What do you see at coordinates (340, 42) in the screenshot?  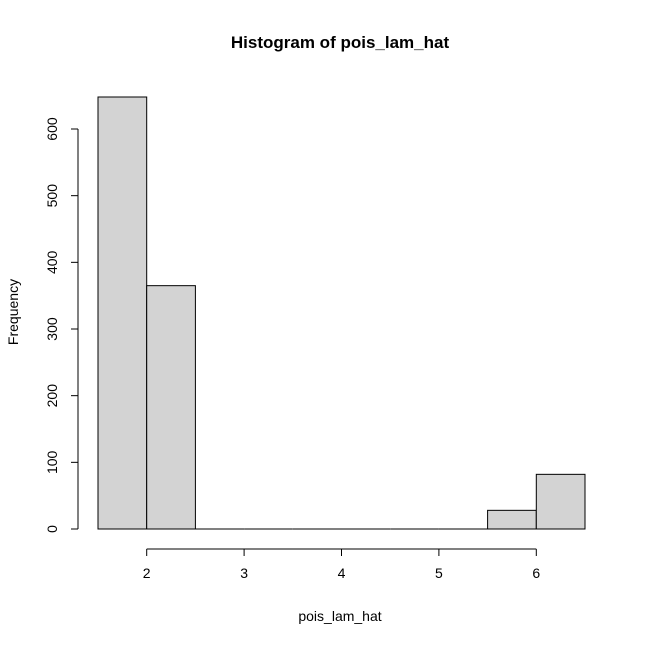 I see `chart-title: Histogram of pois_lam_hat` at bounding box center [340, 42].